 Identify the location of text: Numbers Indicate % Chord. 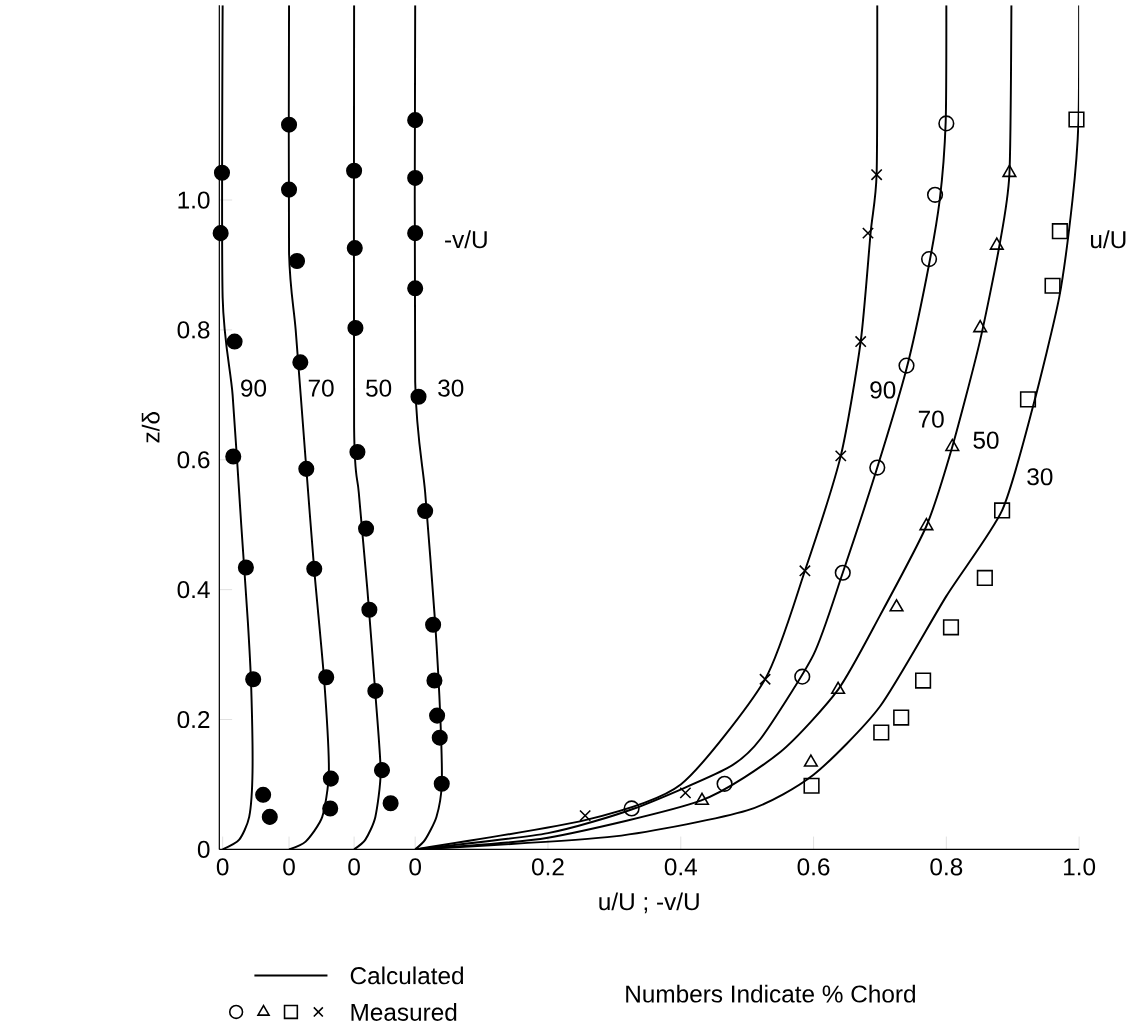
(770, 993).